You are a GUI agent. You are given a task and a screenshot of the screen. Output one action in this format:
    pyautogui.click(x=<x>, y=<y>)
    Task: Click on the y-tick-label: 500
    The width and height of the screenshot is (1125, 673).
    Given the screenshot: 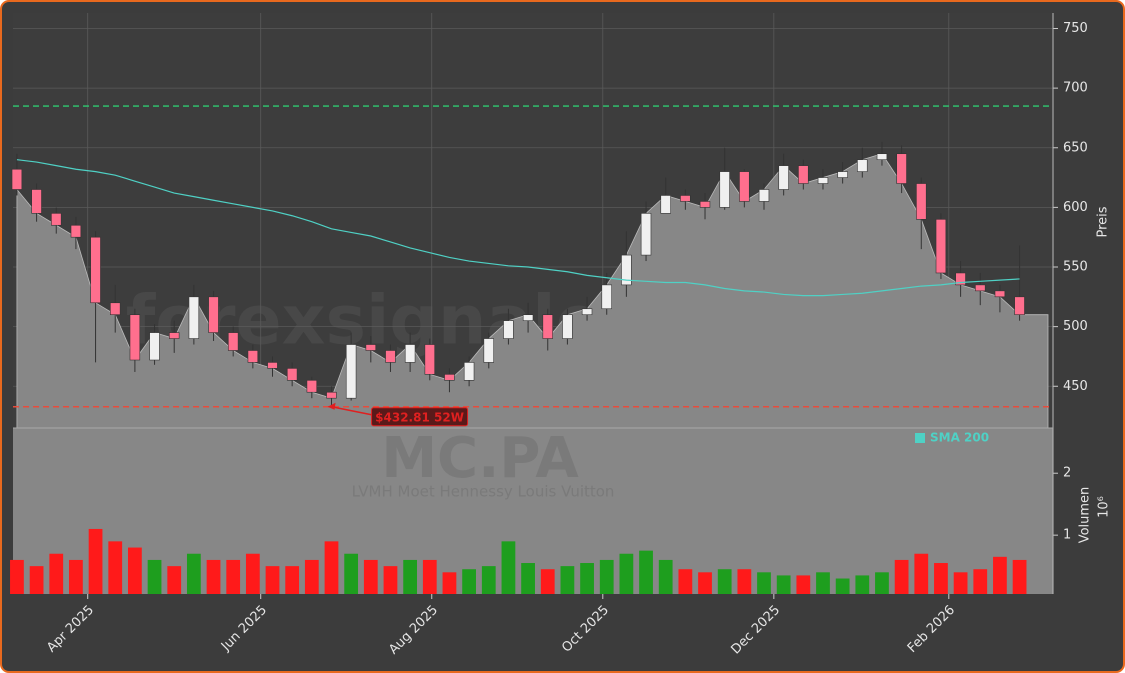 What is the action you would take?
    pyautogui.click(x=1075, y=326)
    